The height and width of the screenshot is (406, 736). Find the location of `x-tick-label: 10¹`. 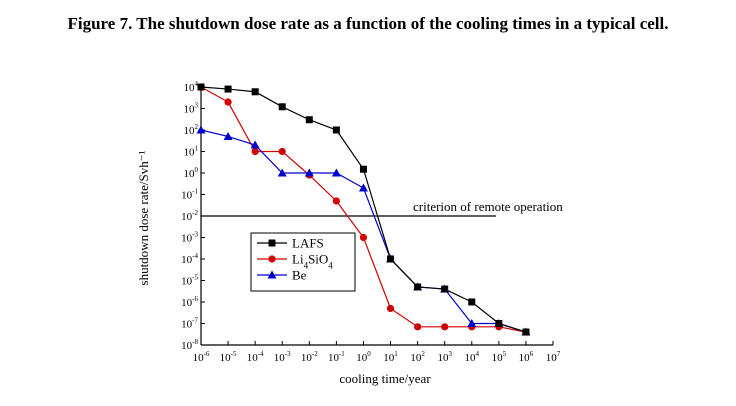

x-tick-label: 10¹ is located at coordinates (390, 357).